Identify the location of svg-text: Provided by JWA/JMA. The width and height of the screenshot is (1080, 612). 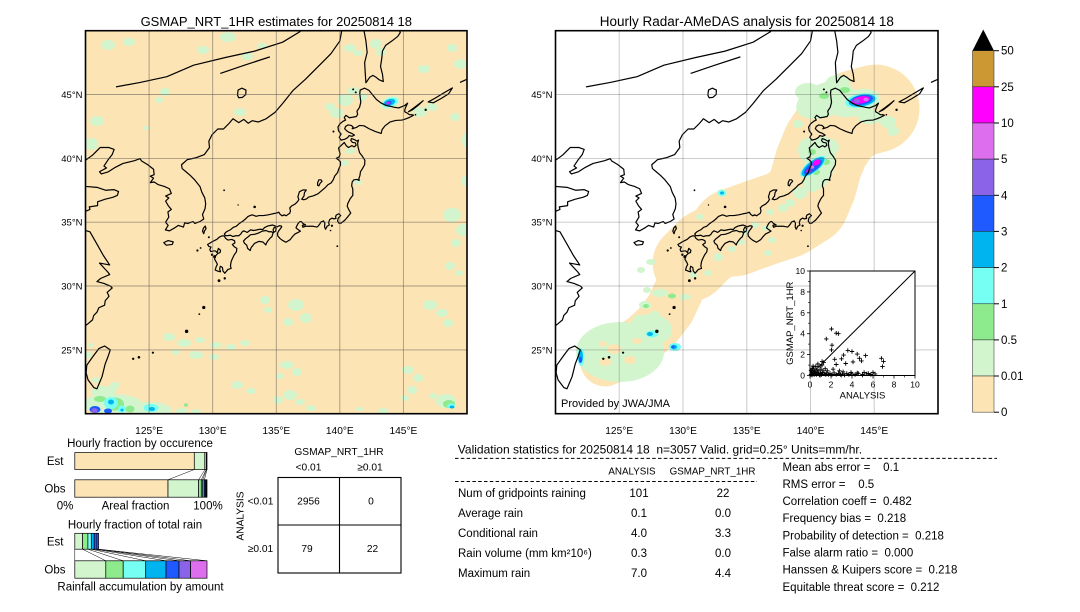
(616, 404).